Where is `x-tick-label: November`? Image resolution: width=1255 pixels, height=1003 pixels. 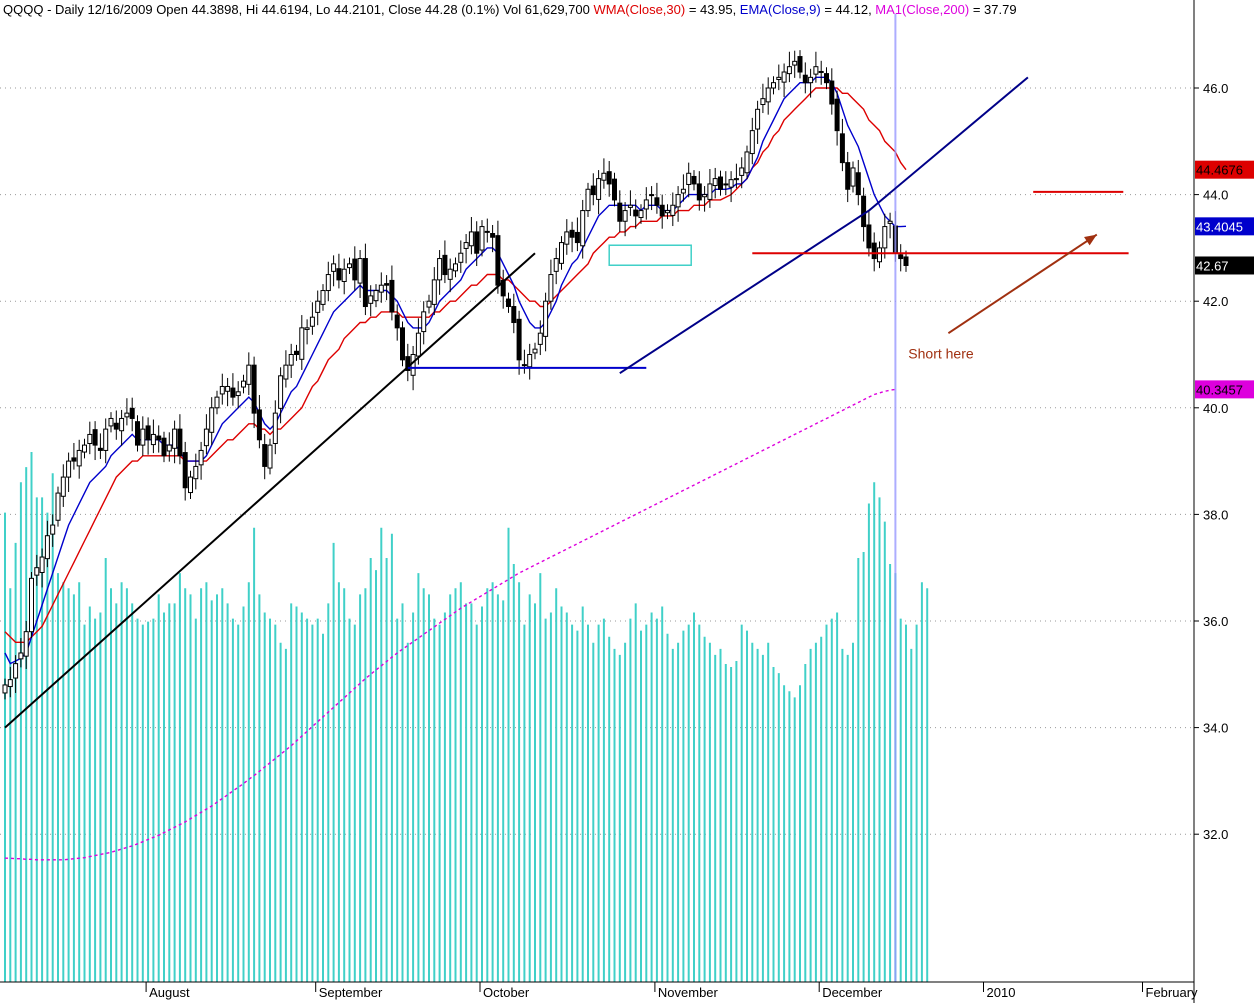
x-tick-label: November is located at coordinates (688, 992).